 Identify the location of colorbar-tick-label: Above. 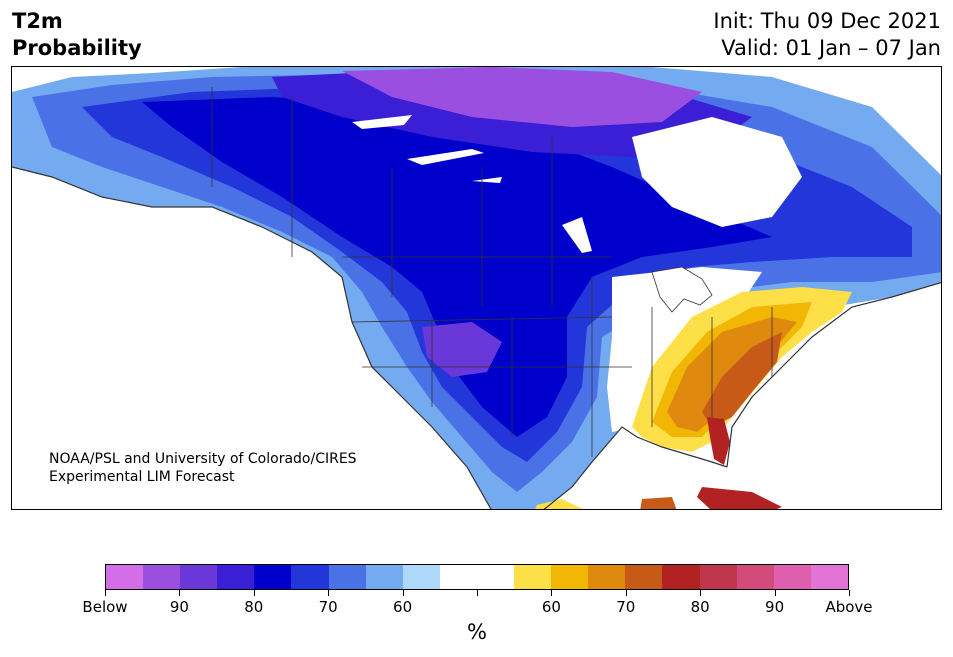
(849, 607).